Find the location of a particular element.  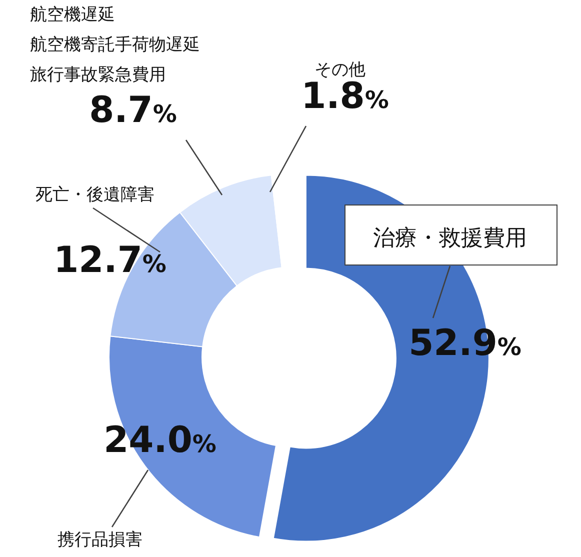

slice-label: 治療・救援費用 is located at coordinates (450, 238).